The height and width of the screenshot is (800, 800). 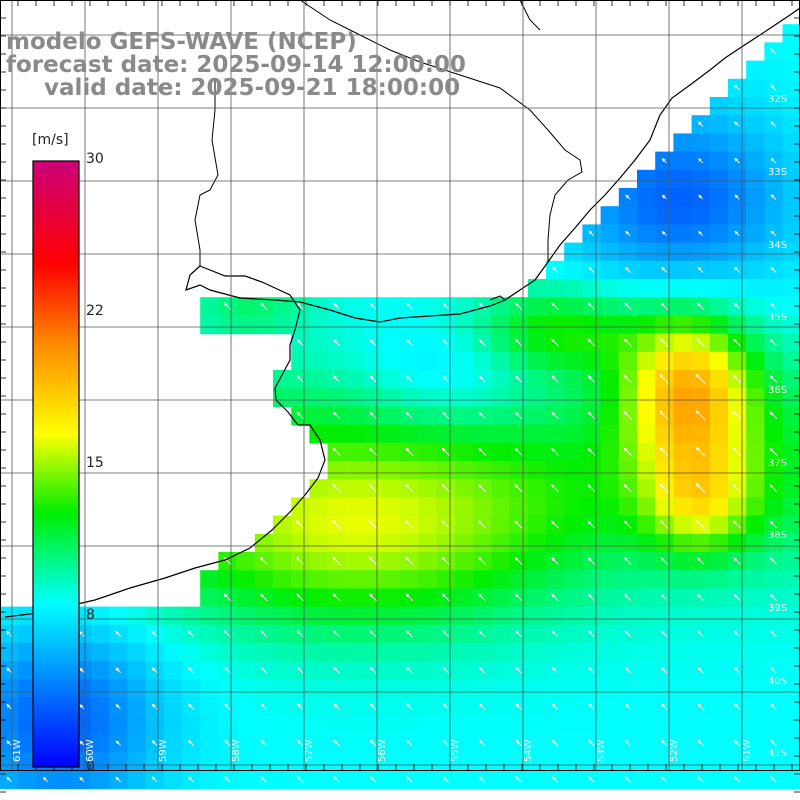 I want to click on colorbar-tick-0: 0, so click(x=90, y=767).